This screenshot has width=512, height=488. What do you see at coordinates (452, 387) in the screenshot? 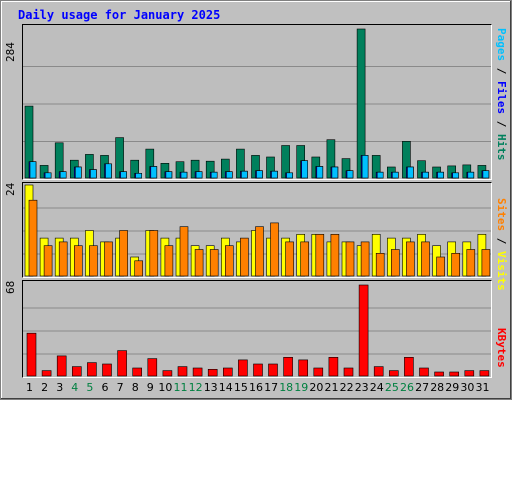
I see `day-label: 29` at bounding box center [452, 387].